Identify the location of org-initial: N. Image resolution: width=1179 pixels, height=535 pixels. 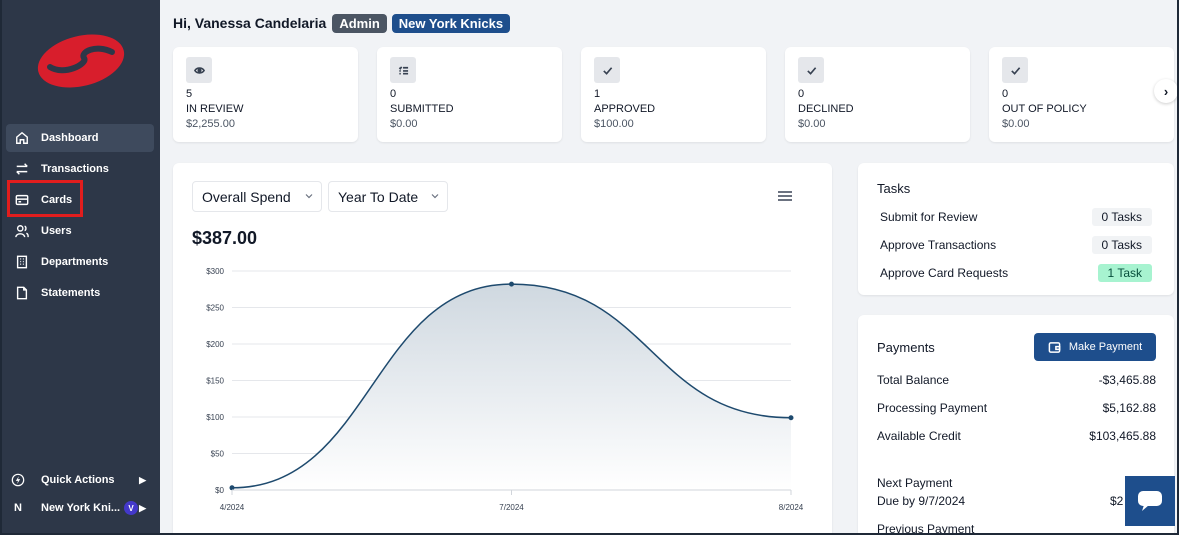
(18, 508).